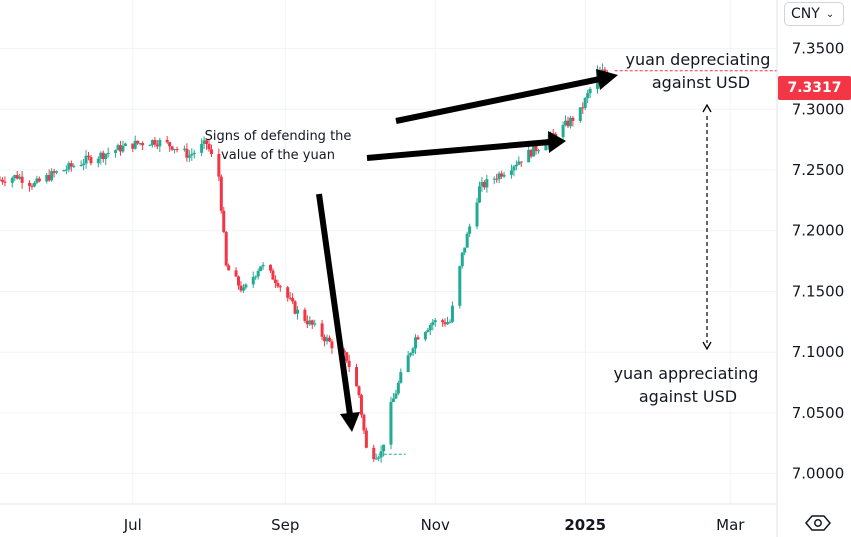 This screenshot has width=851, height=537. Describe the element at coordinates (698, 59) in the screenshot. I see `annotation-depreciating-line1: yuan depreciating` at that location.